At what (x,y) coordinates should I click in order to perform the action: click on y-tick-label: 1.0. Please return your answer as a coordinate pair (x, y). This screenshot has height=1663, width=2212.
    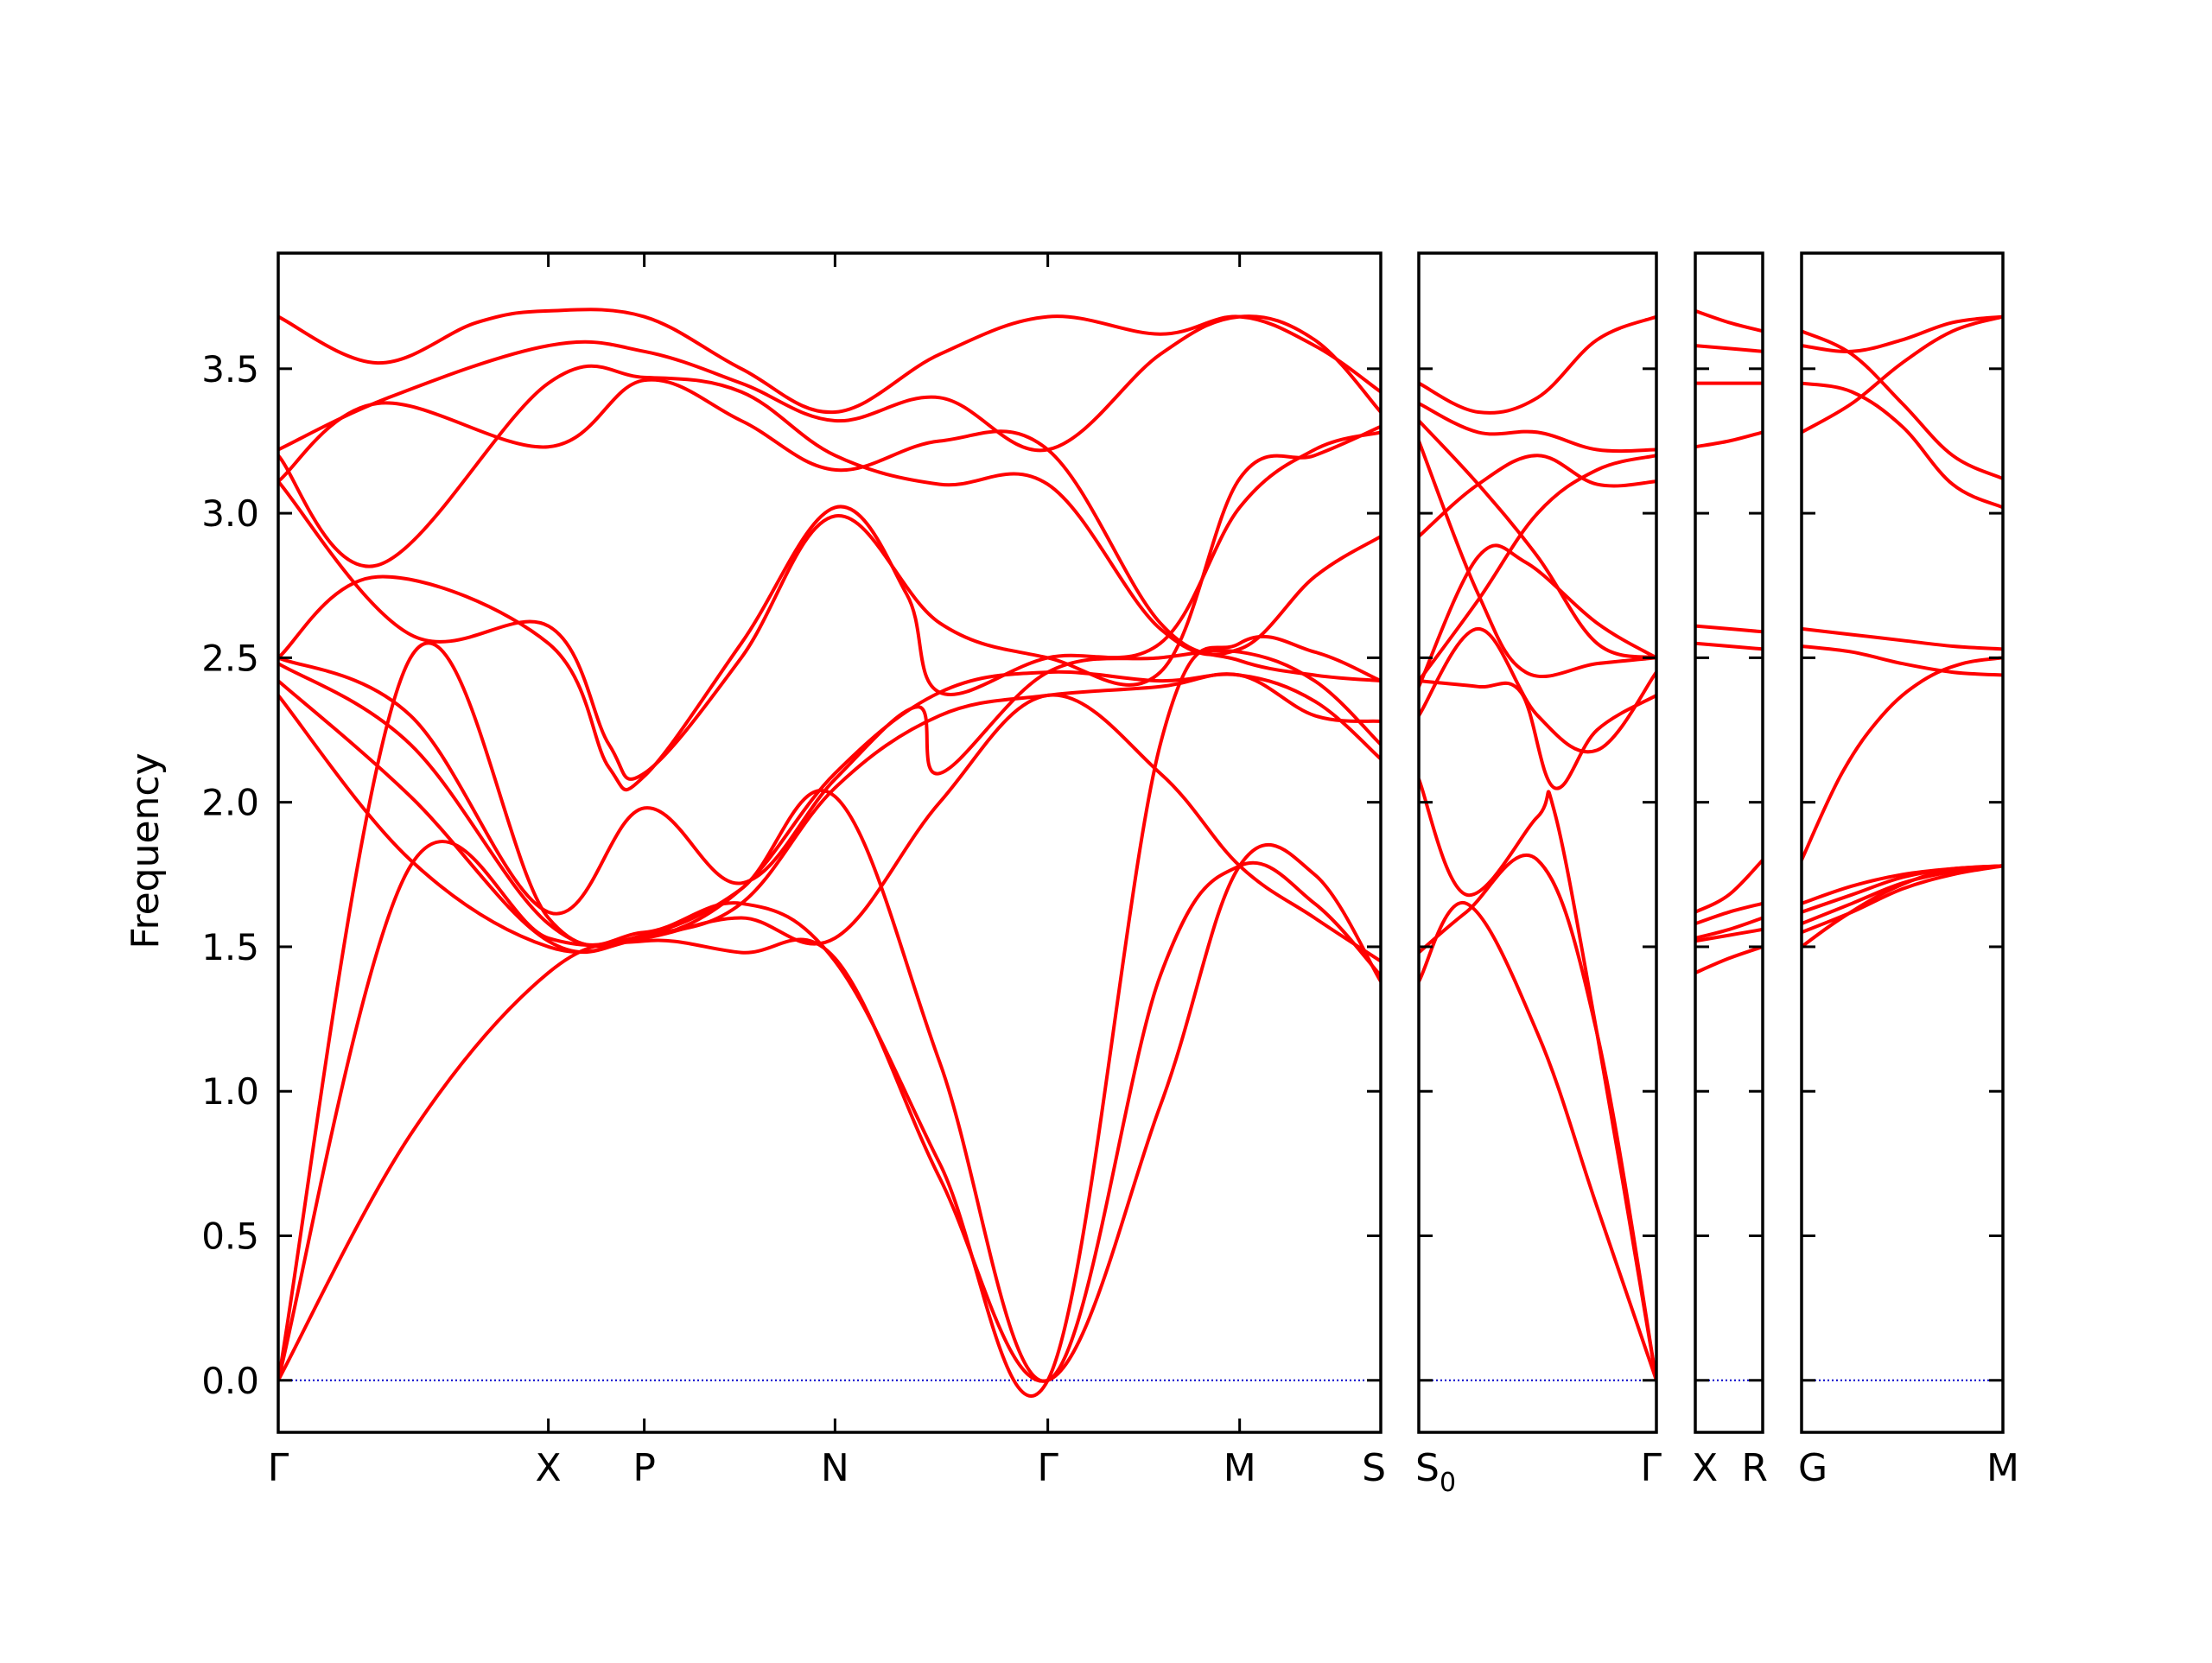
    Looking at the image, I should click on (230, 1091).